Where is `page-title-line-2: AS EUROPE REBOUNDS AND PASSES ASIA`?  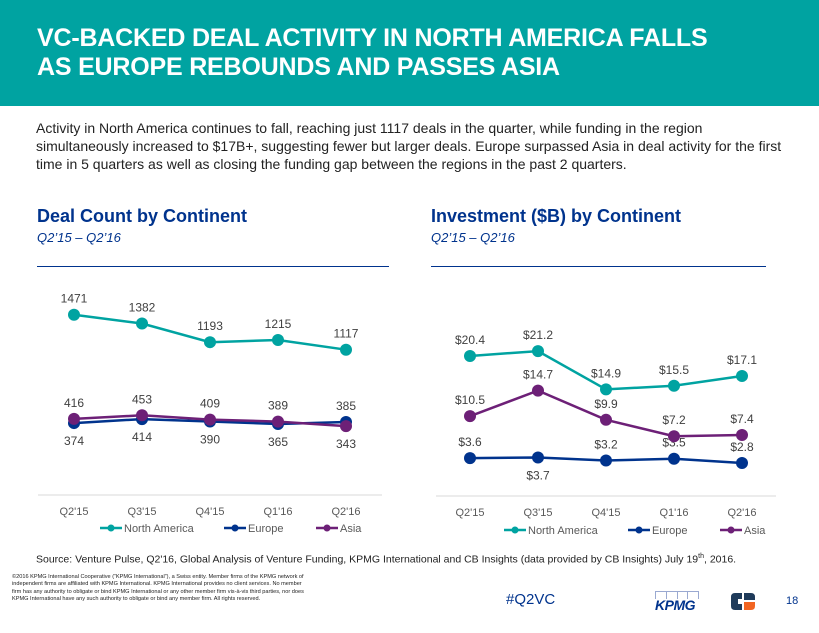
page-title-line-2: AS EUROPE REBOUNDS AND PASSES ASIA is located at coordinates (298, 67).